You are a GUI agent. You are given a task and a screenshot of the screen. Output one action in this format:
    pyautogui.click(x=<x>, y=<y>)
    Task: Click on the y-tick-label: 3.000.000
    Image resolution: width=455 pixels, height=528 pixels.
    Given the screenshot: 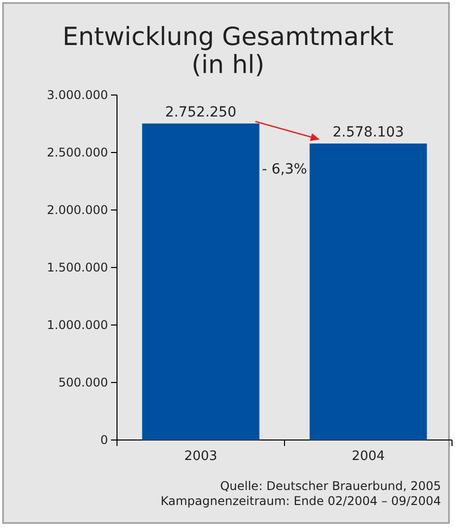 What is the action you would take?
    pyautogui.click(x=77, y=95)
    